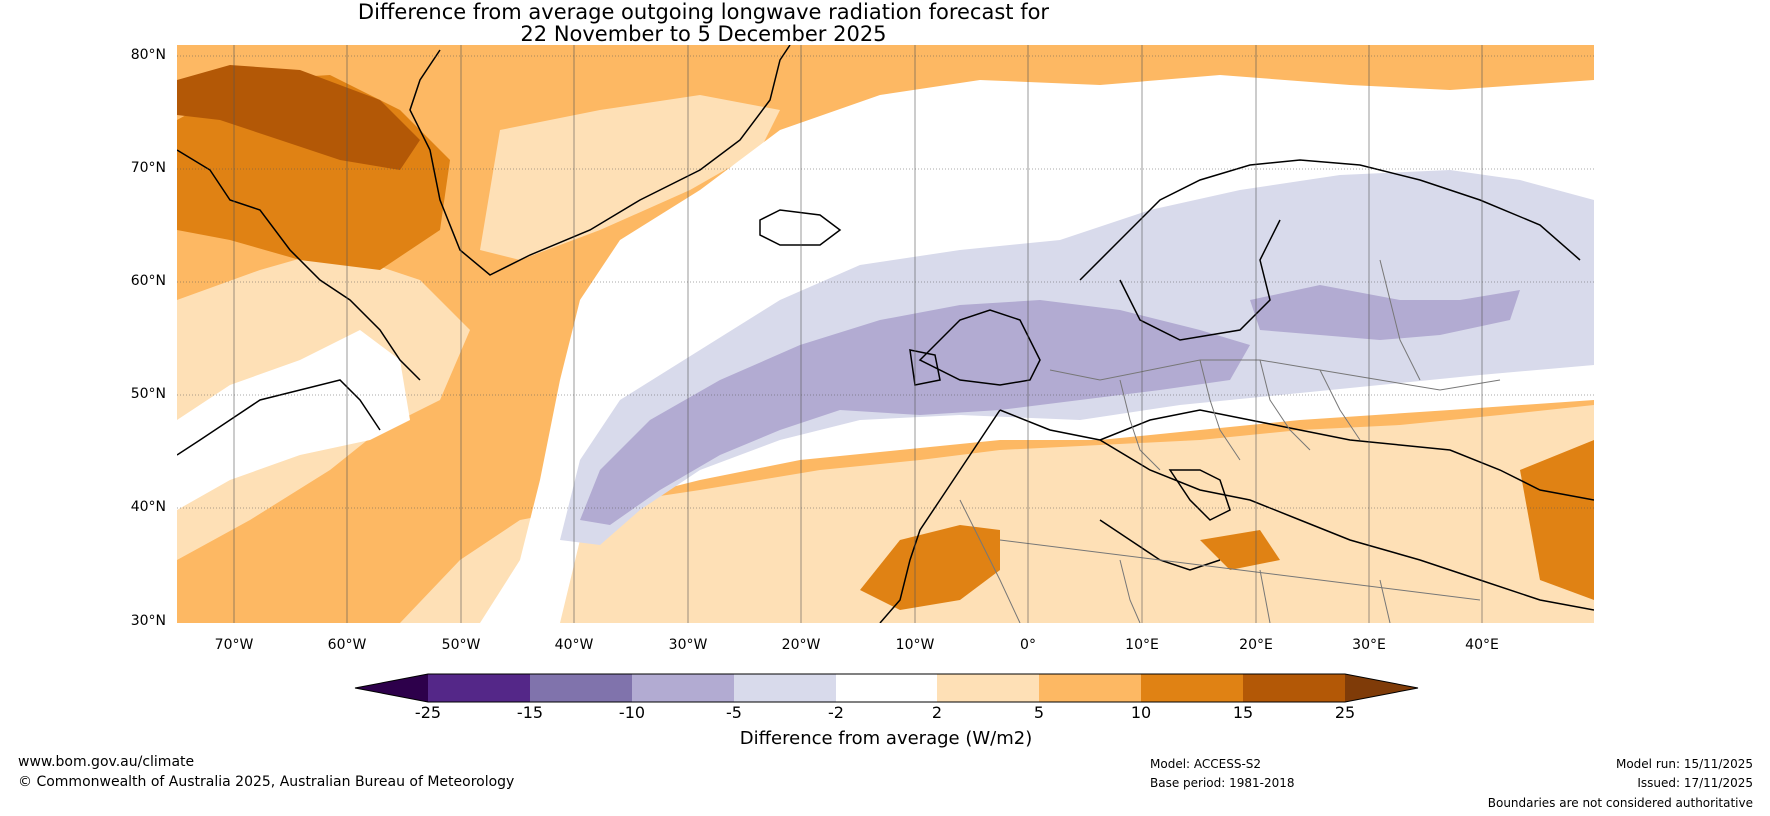 The image size is (1770, 816). I want to click on colorbar-tick: 5, so click(1039, 712).